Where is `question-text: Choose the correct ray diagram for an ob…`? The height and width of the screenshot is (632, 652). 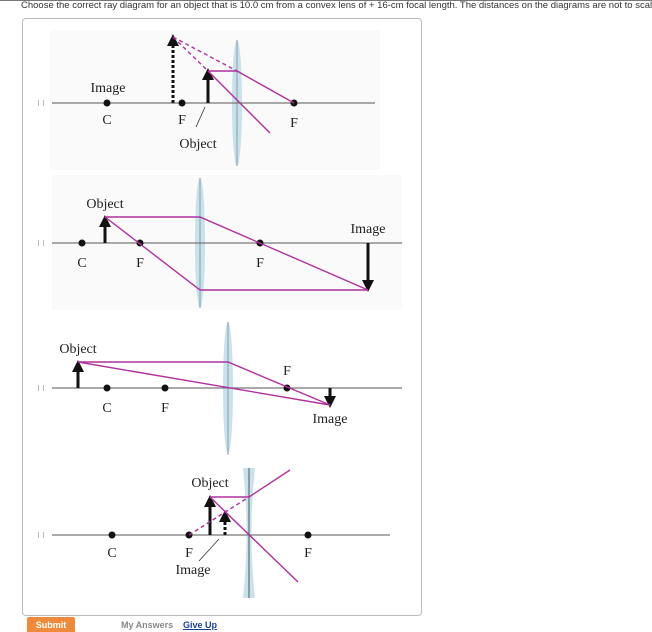
question-text: Choose the correct ray diagram for an ob… is located at coordinates (336, 5).